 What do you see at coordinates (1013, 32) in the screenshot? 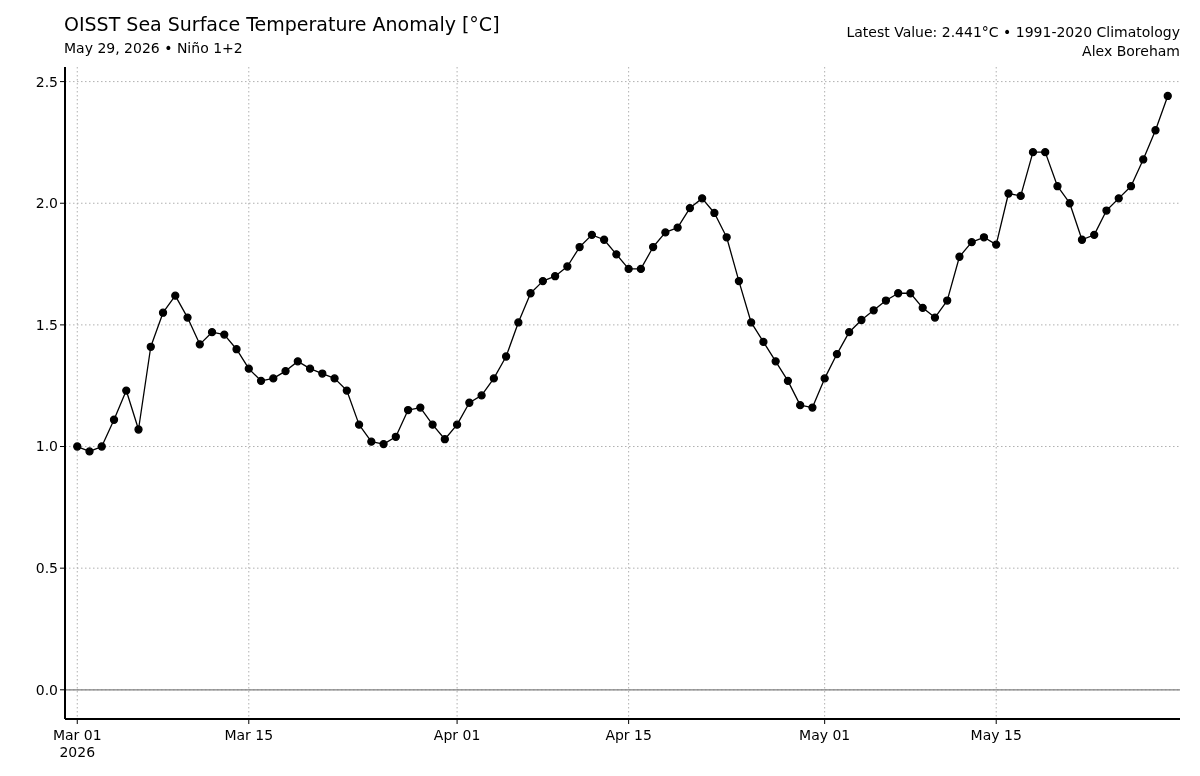
I see `text: Latest Value: 2.441°C • 1991-2020 Climatology` at bounding box center [1013, 32].